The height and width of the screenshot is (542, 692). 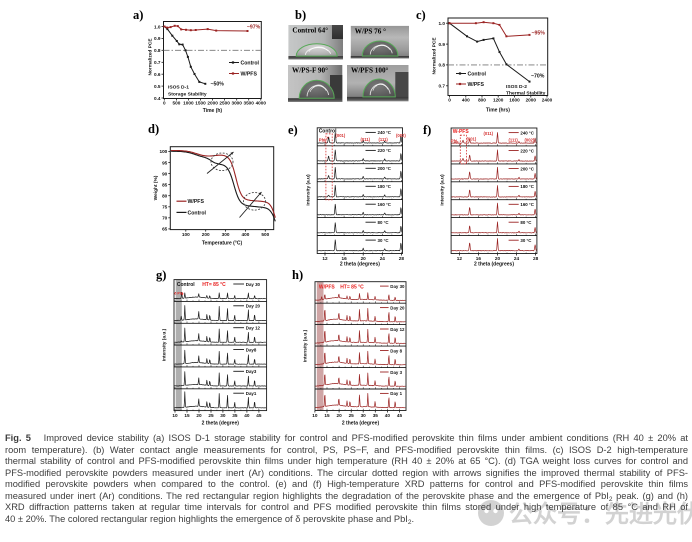 I want to click on svg-text: Day 3, so click(x=396, y=372).